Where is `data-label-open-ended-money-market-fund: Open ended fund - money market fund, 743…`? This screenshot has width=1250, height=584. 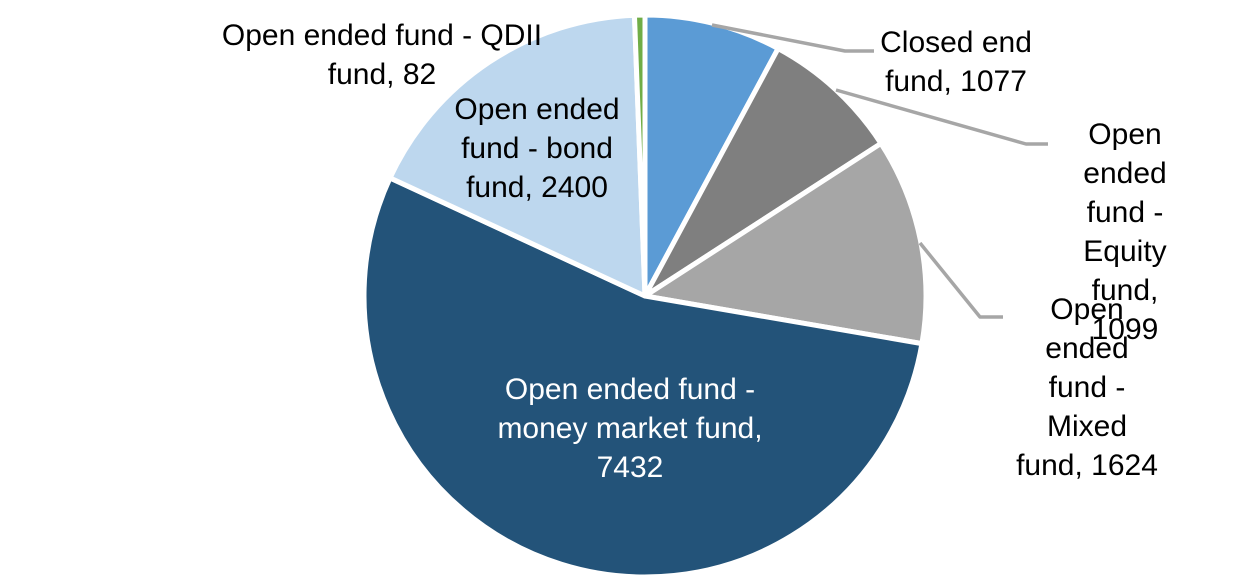
data-label-open-ended-money-market-fund: Open ended fund - money market fund, 743… is located at coordinates (630, 428).